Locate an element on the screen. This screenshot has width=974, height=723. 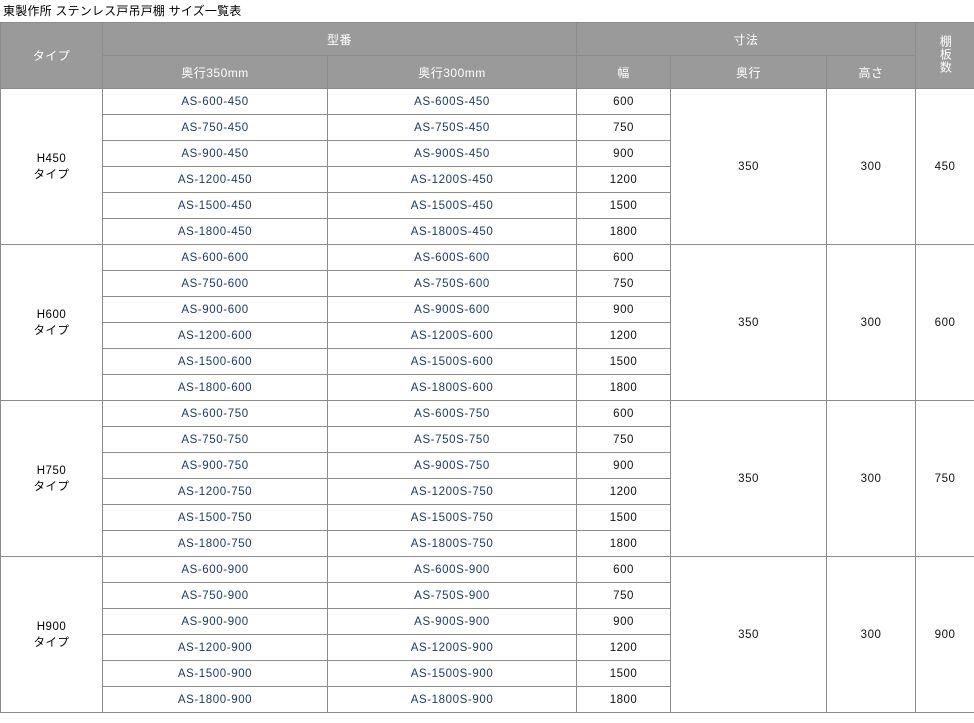
model-number-depth350: AS-600-900 is located at coordinates (215, 569).